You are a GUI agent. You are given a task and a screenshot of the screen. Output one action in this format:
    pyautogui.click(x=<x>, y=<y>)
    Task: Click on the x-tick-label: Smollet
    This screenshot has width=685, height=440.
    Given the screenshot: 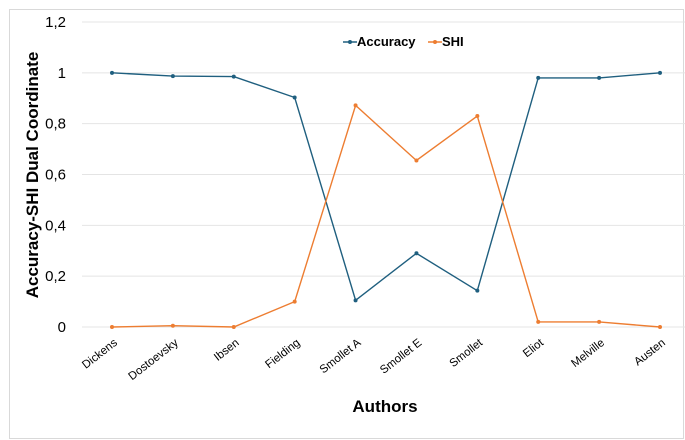 What is the action you would take?
    pyautogui.click(x=467, y=353)
    